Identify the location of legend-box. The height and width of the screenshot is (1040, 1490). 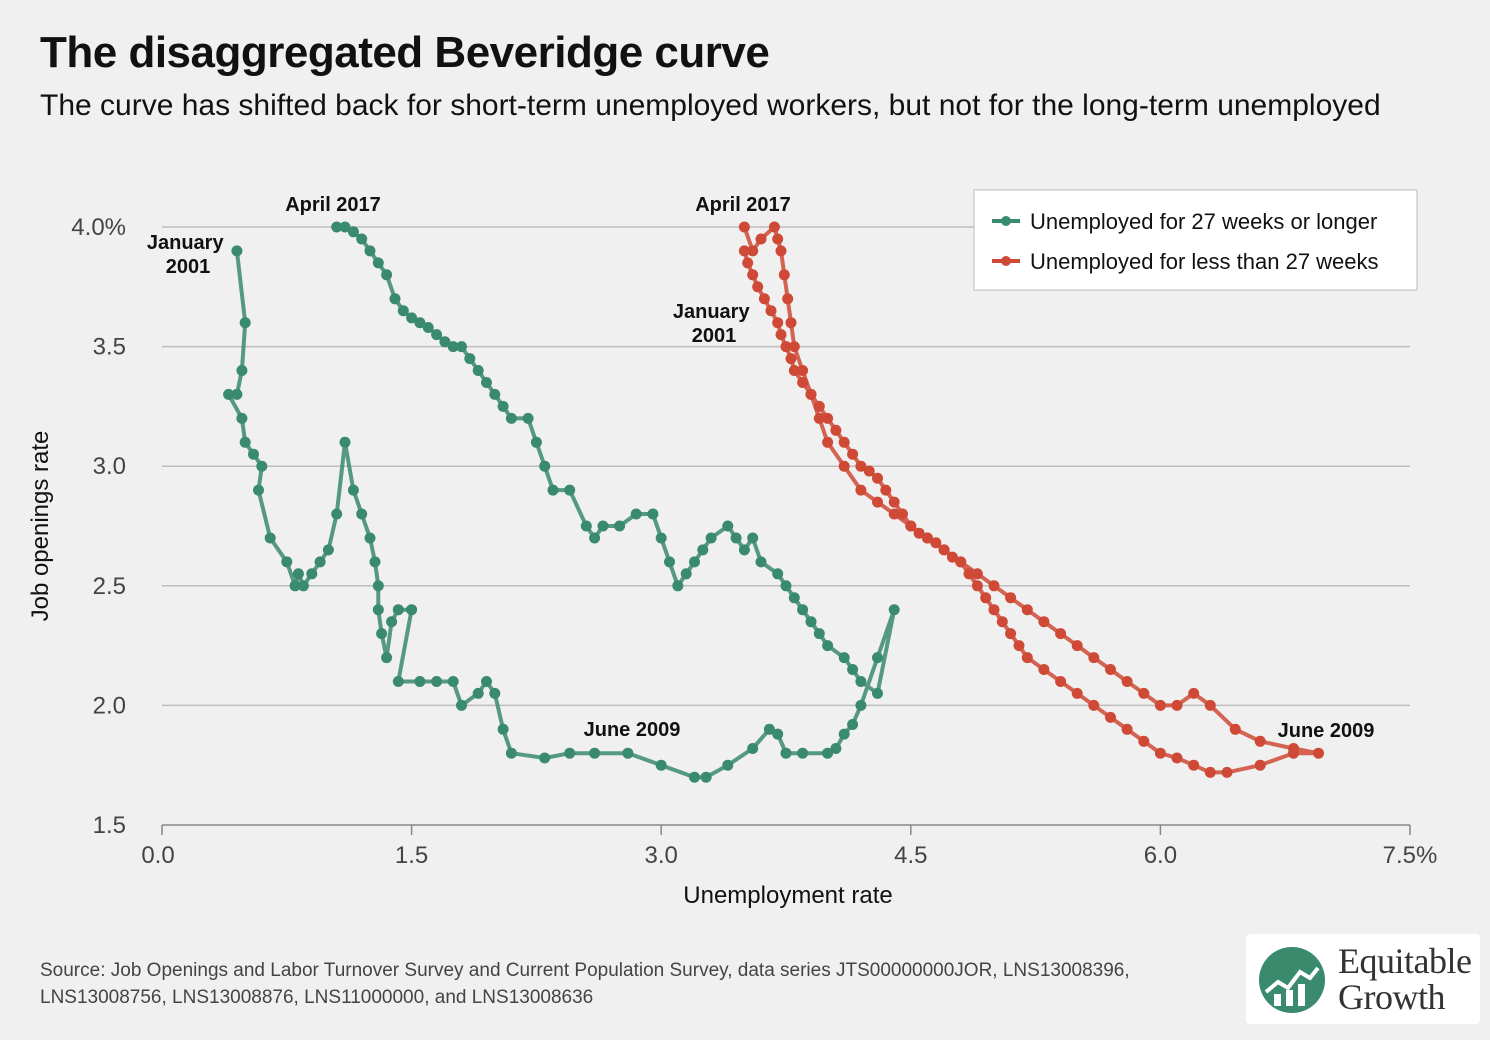
(1195, 240).